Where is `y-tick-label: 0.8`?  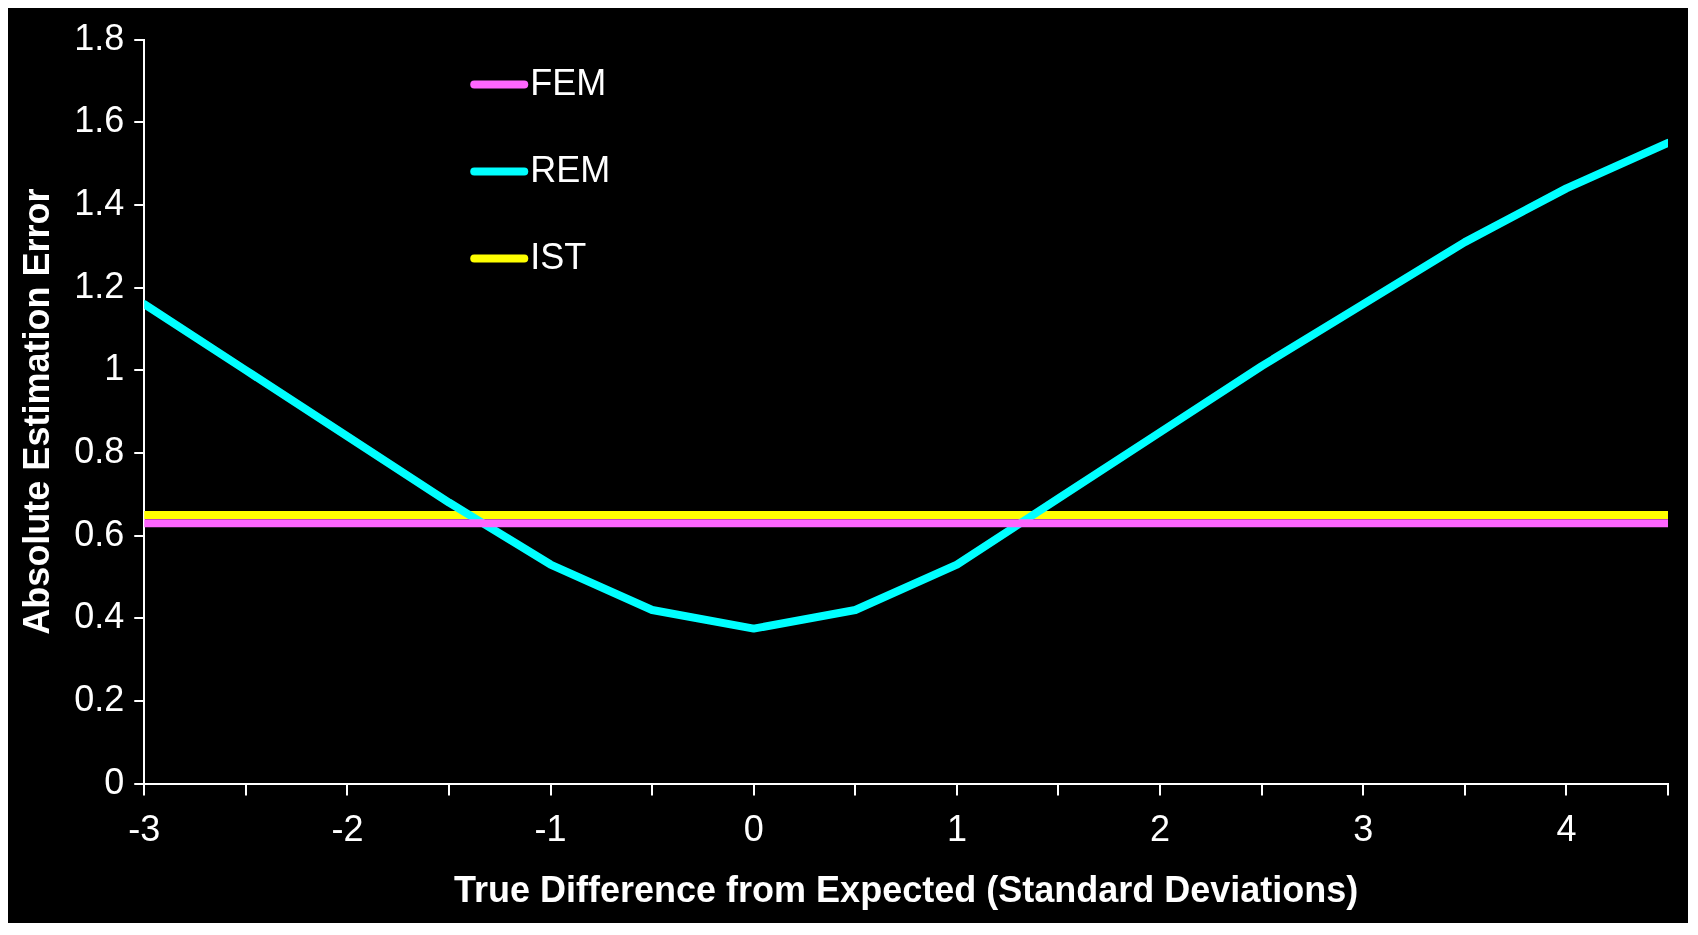
y-tick-label: 0.8 is located at coordinates (99, 450).